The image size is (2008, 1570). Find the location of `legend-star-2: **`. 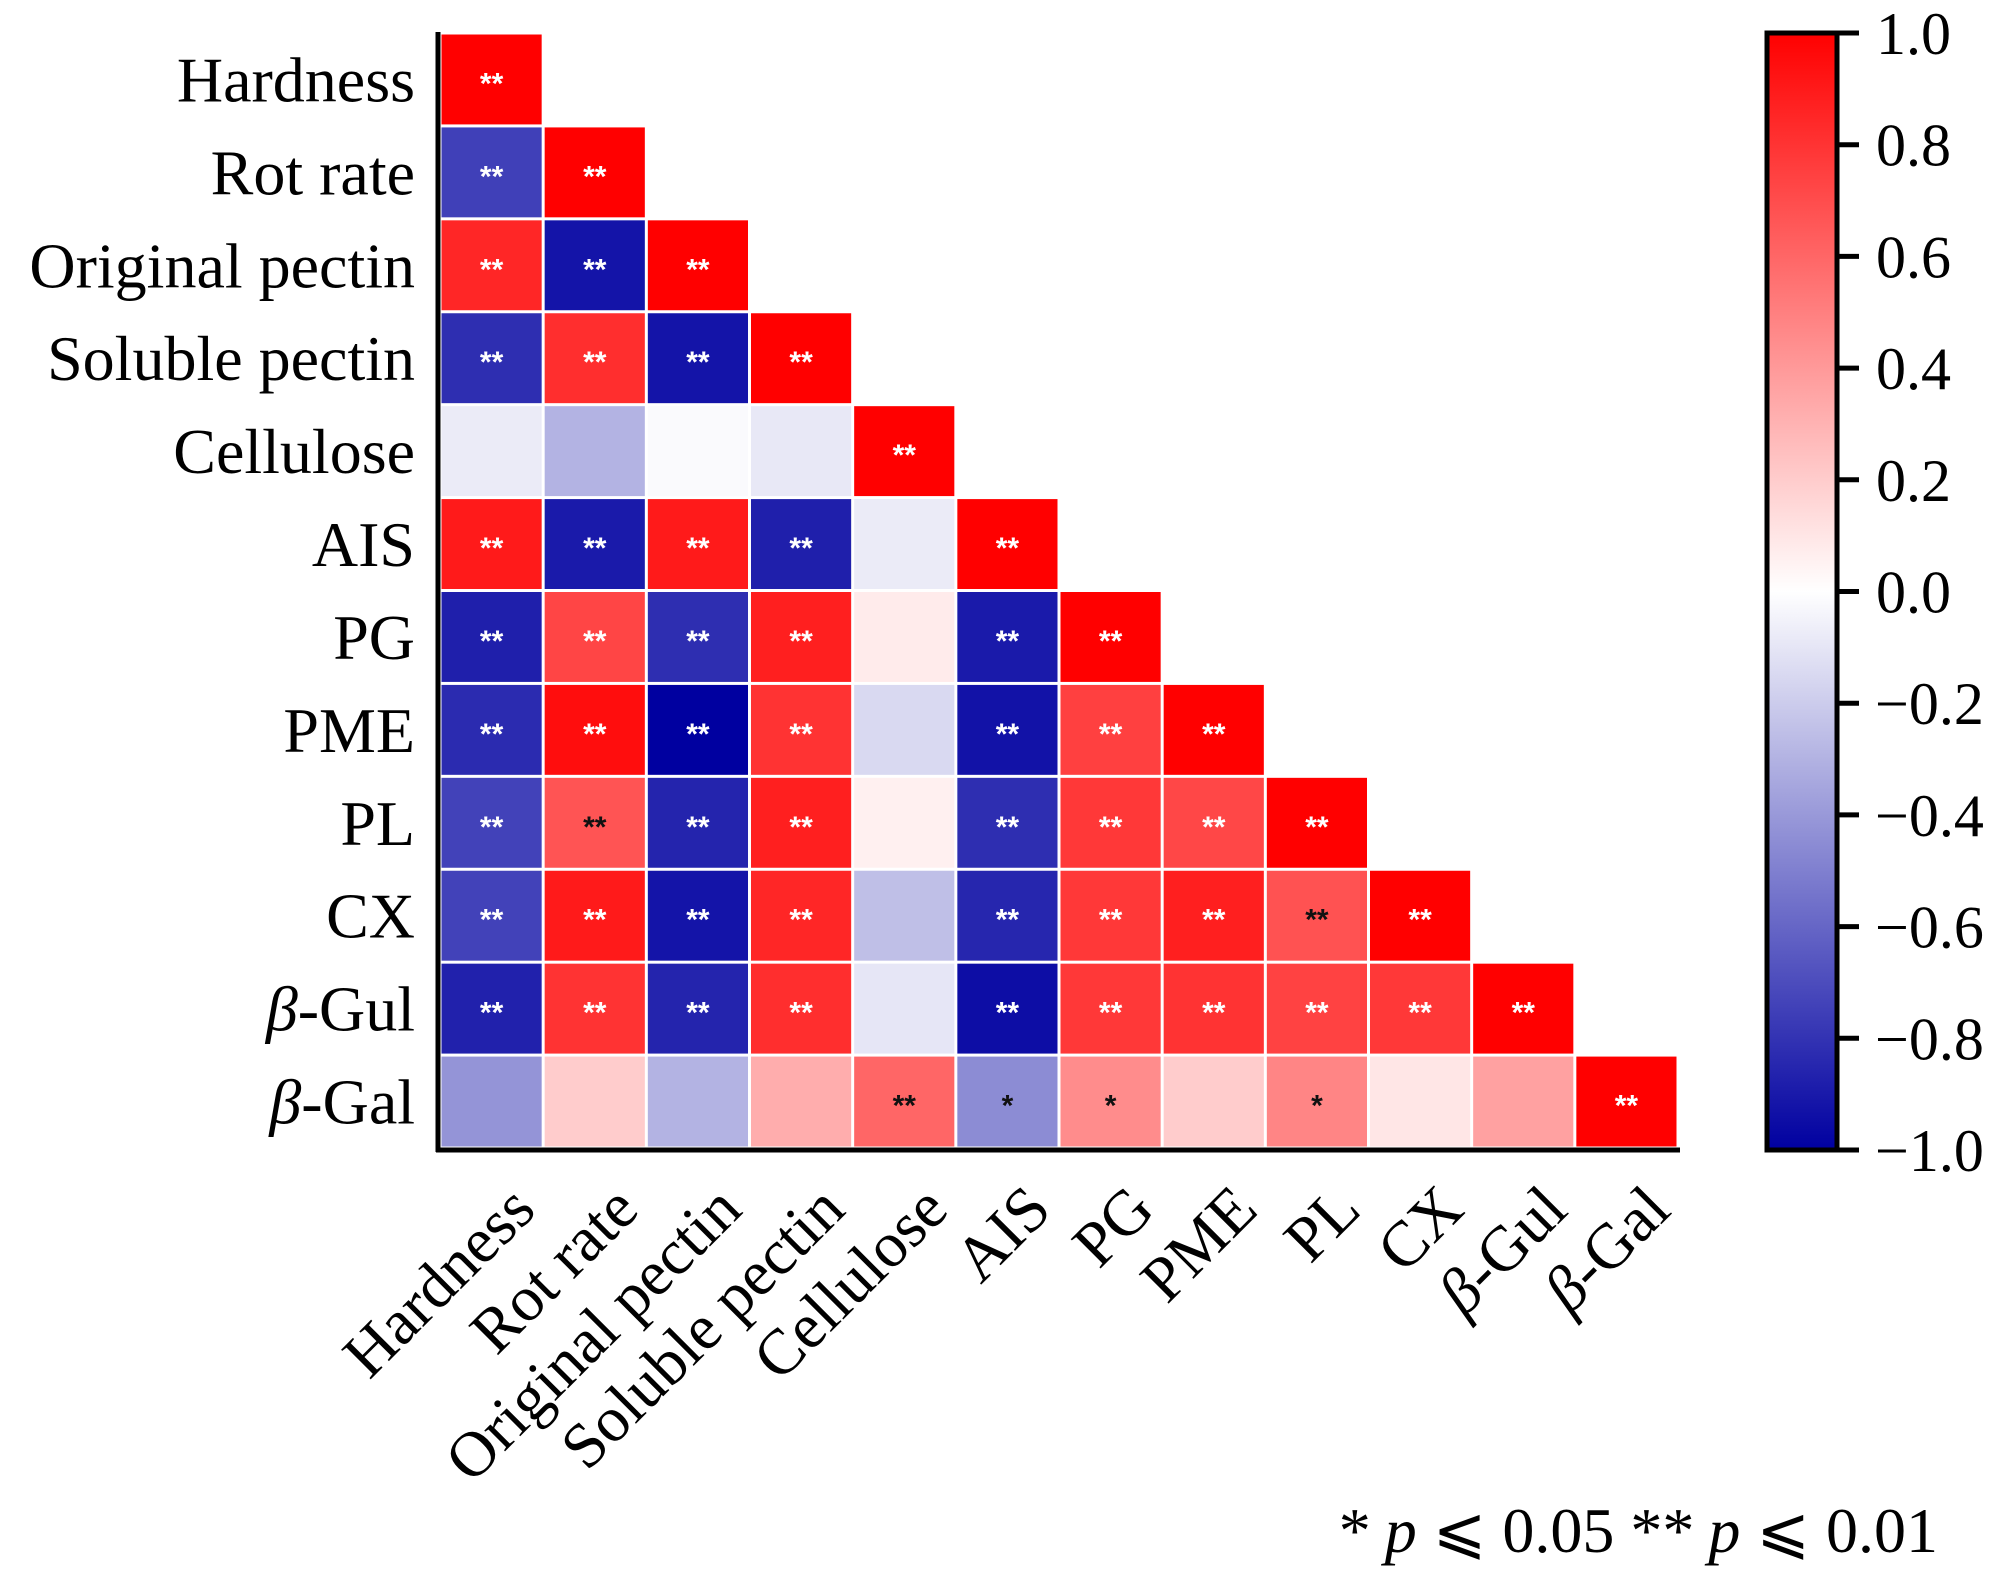

legend-star-2: ** is located at coordinates (1662, 1530).